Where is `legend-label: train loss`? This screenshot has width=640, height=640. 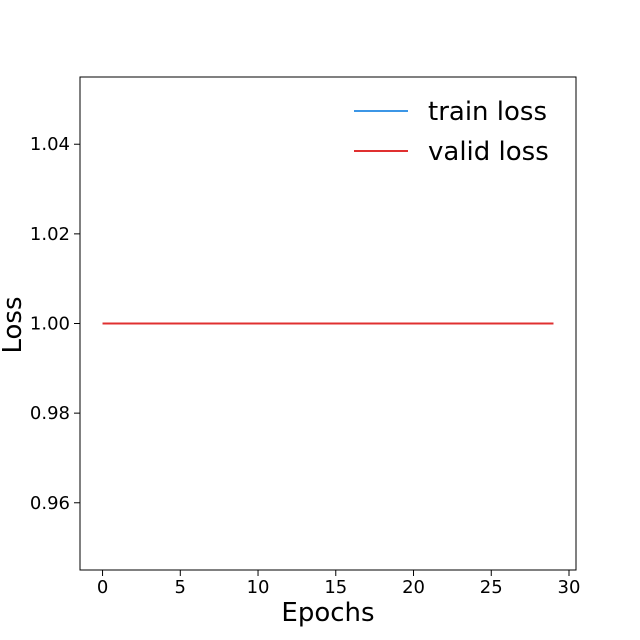 legend-label: train loss is located at coordinates (487, 112).